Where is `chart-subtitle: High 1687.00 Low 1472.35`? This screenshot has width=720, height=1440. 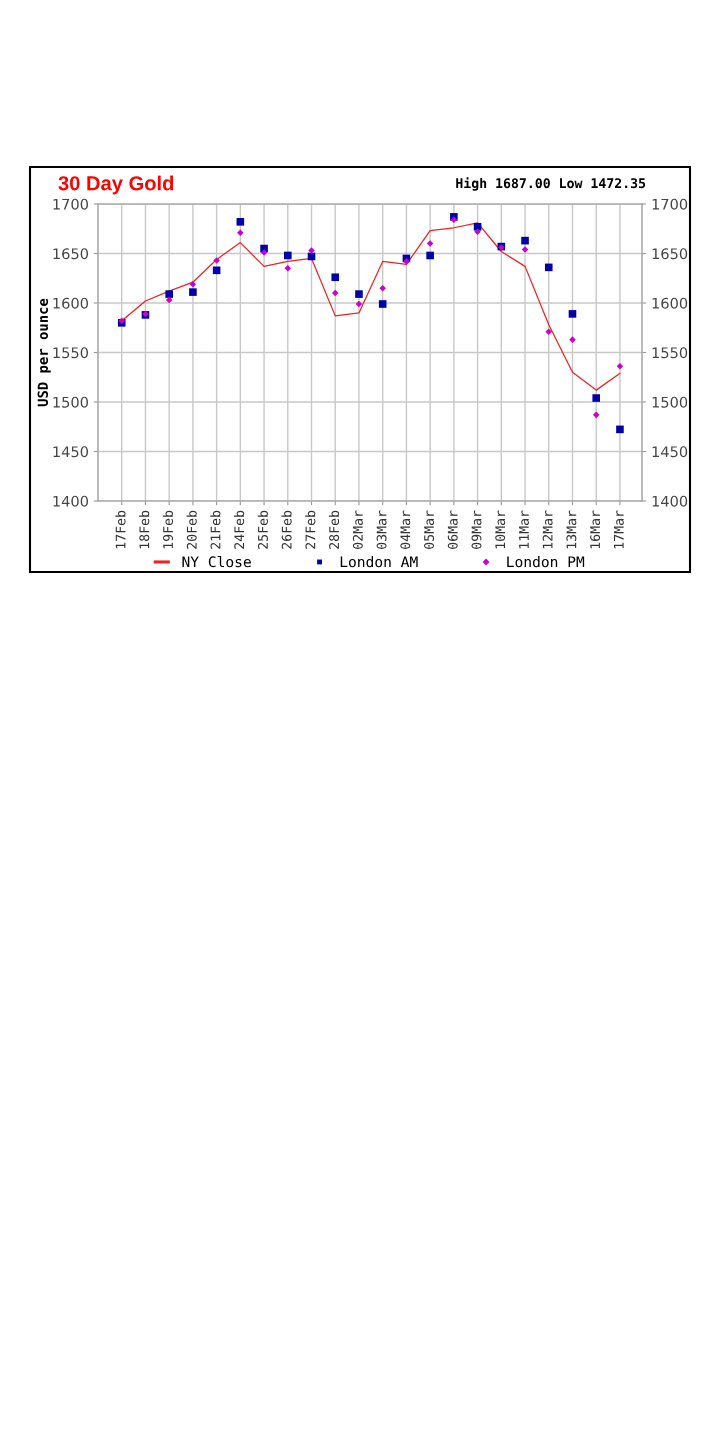 chart-subtitle: High 1687.00 Low 1472.35 is located at coordinates (551, 184).